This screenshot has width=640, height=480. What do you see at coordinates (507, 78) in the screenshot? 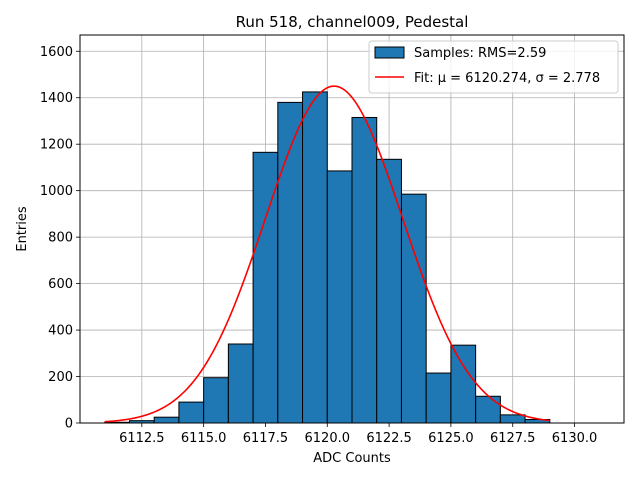
I see `legend-label-fit: Fit: μ = 6120.274, σ = 2.778` at bounding box center [507, 78].